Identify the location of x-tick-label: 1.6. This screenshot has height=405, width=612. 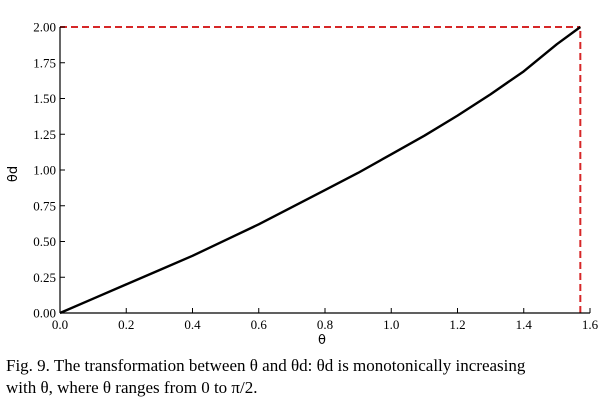
(590, 324).